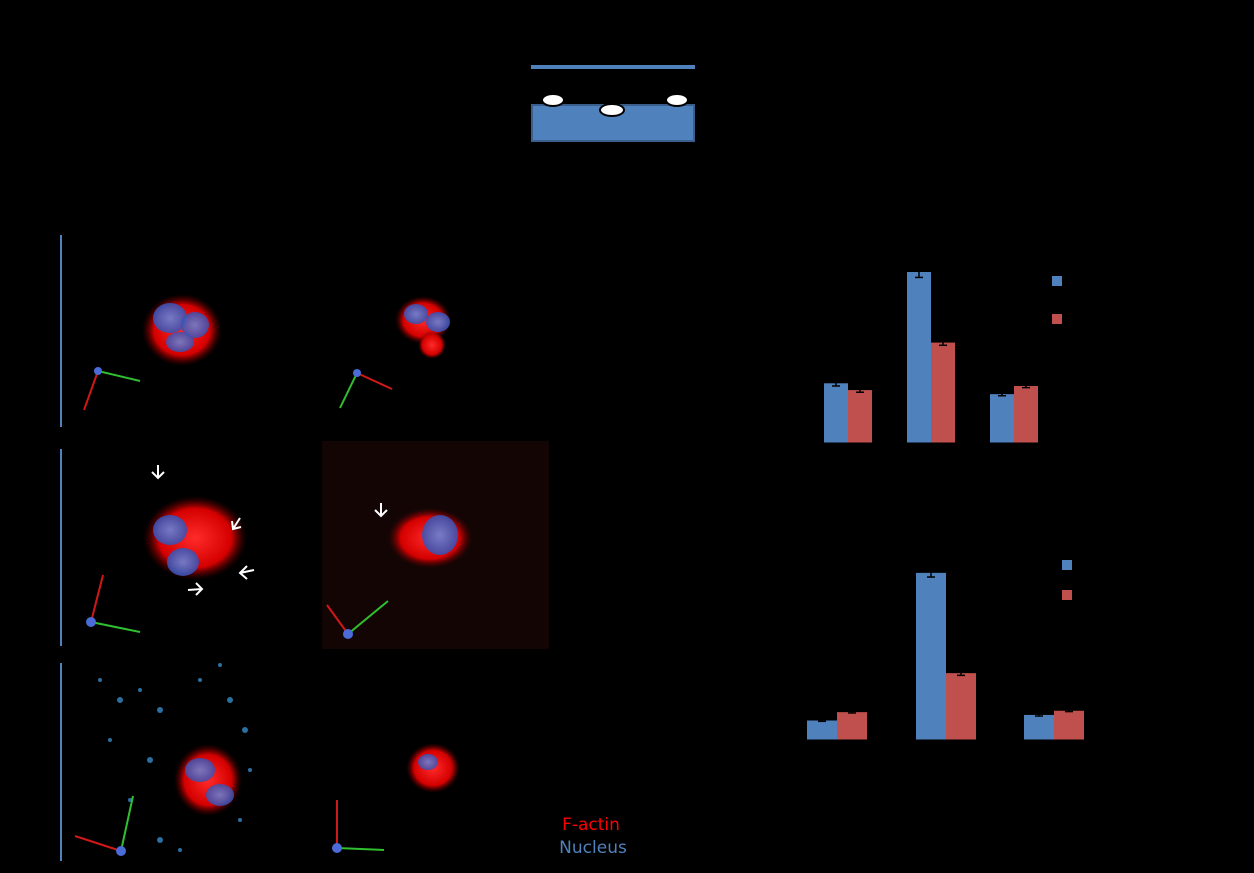  Describe the element at coordinates (613, 67) in the screenshot. I see `top-plate` at that location.